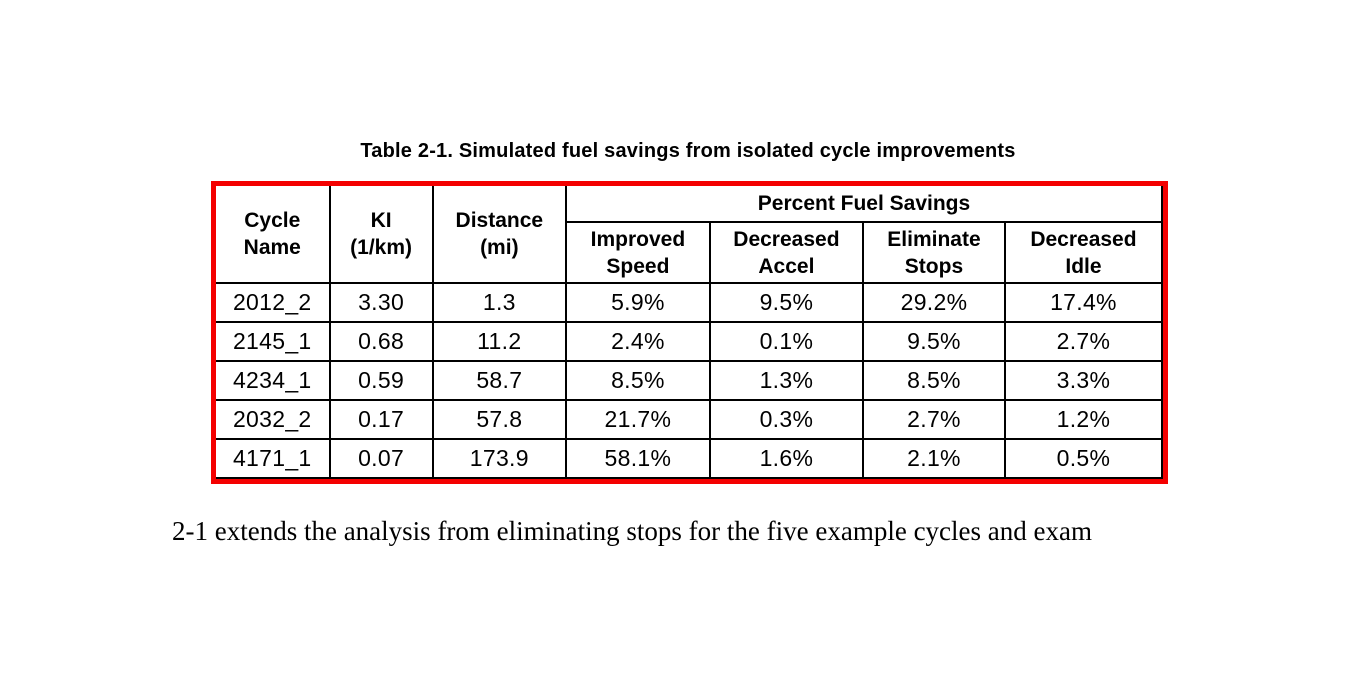 The height and width of the screenshot is (674, 1366). What do you see at coordinates (786, 252) in the screenshot?
I see `col-header-decreased-accel: Decreased Accel` at bounding box center [786, 252].